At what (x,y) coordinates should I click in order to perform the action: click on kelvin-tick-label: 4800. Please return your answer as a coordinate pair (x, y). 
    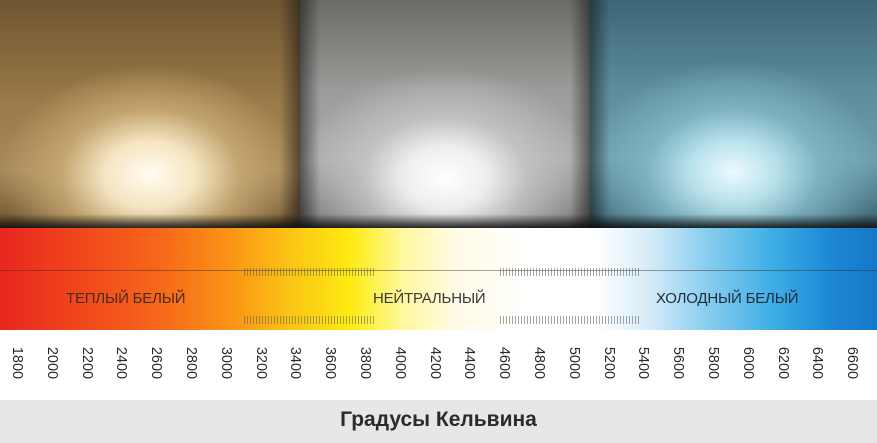
    Looking at the image, I should click on (539, 363).